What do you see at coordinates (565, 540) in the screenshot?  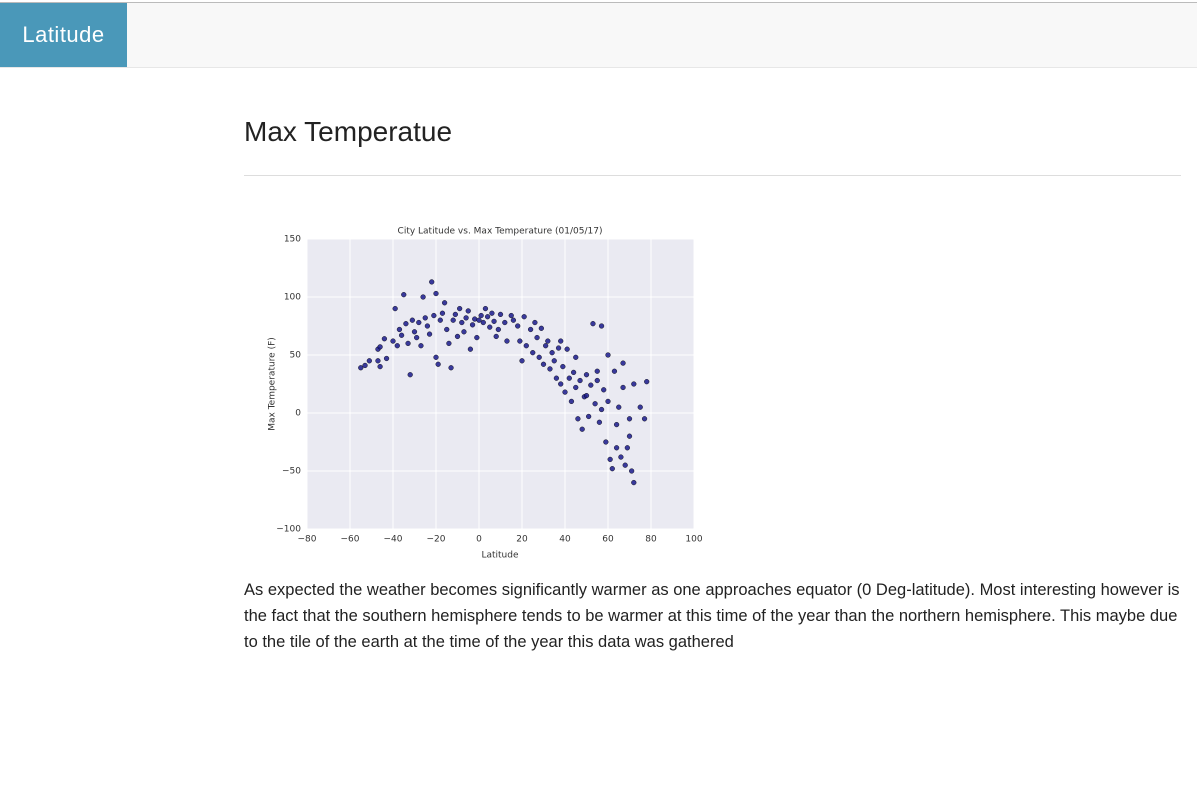 I see `x-tick-label: 40` at bounding box center [565, 540].